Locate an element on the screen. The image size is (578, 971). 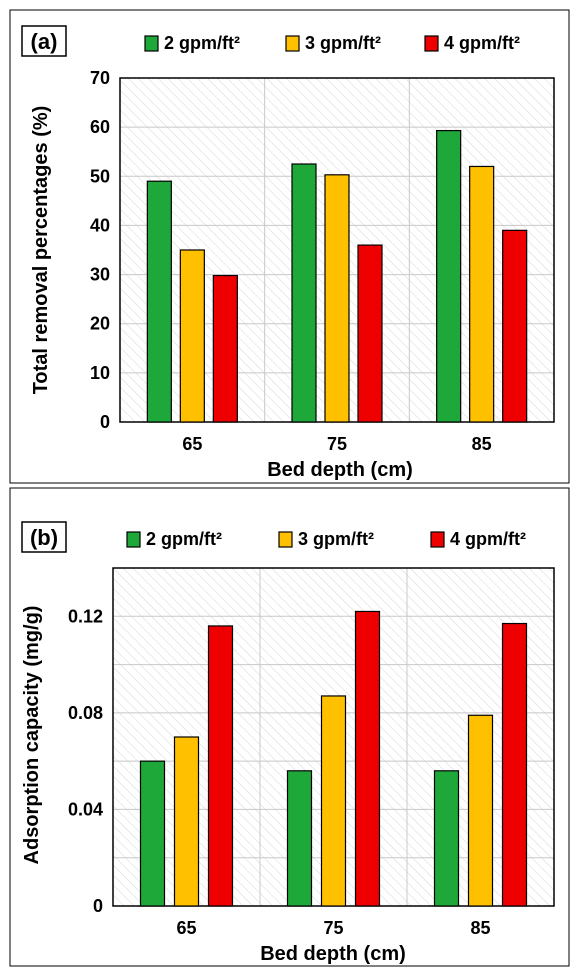
y-tick-label: 0.04 is located at coordinates (85, 809).